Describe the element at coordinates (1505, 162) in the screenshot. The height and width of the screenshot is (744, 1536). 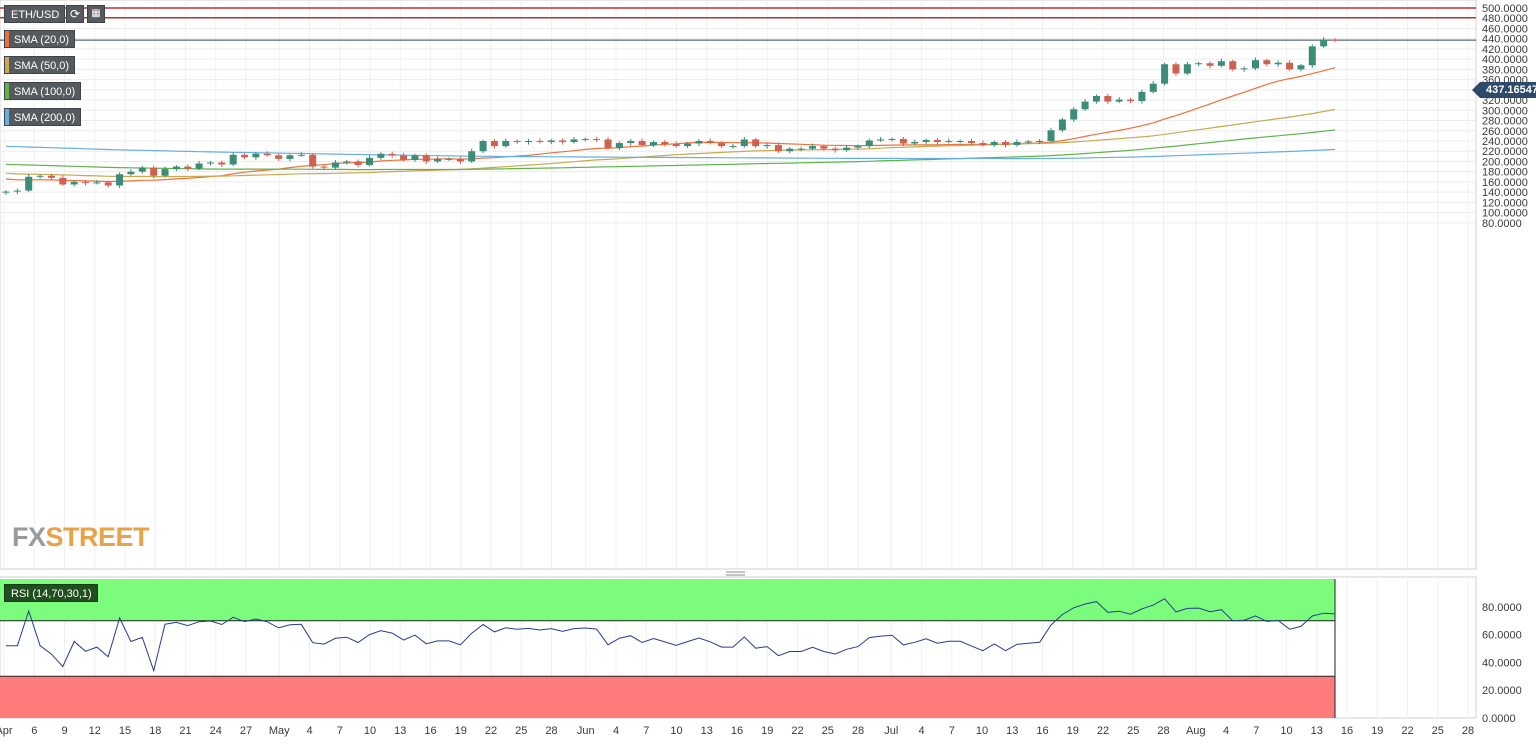
I see `y-tick-label: 200.0000` at that location.